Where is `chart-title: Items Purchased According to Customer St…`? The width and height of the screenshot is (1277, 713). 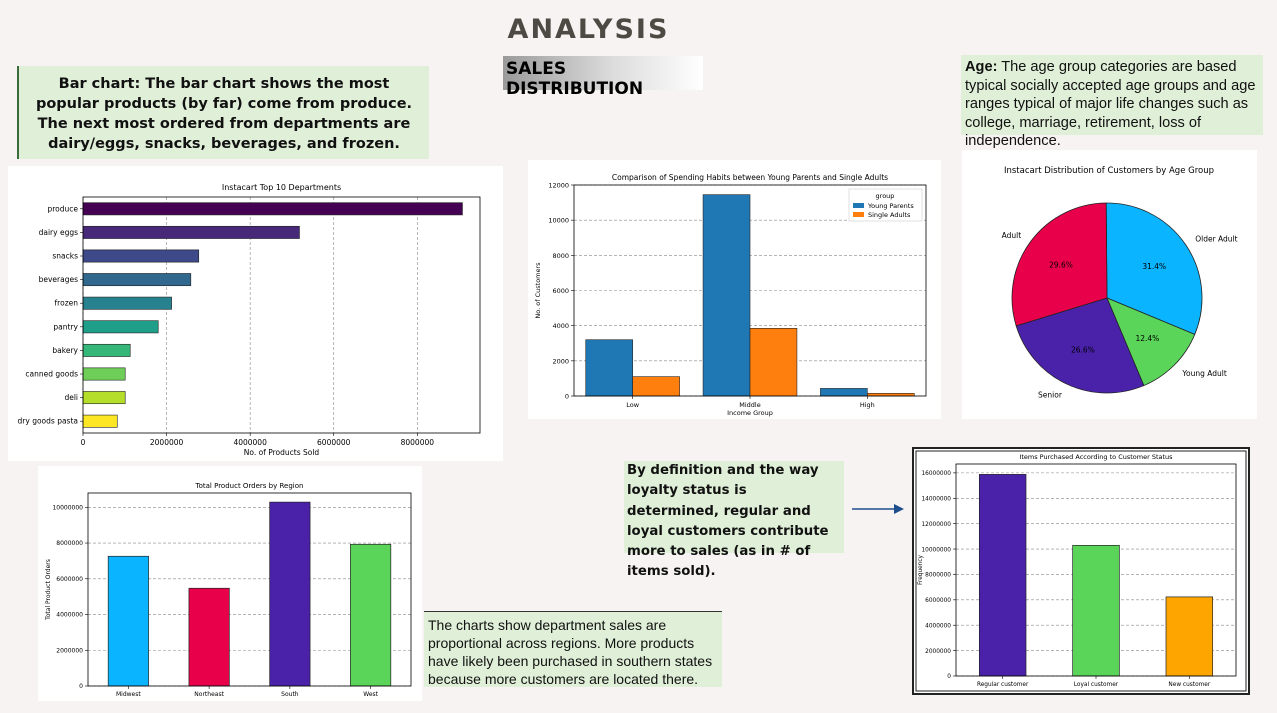
chart-title: Items Purchased According to Customer St… is located at coordinates (1096, 457).